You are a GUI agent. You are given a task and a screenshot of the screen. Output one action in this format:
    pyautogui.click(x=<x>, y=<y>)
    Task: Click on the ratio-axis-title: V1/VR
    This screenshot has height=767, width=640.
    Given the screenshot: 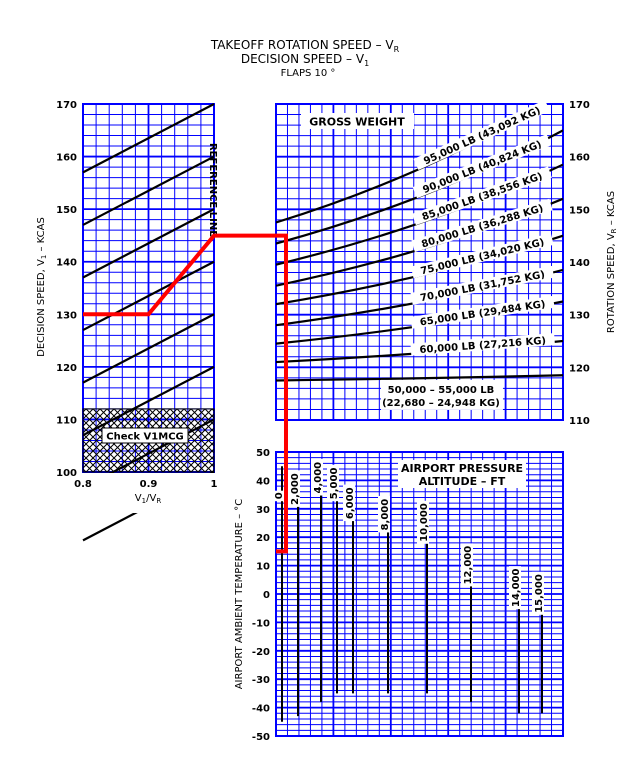 What is the action you would take?
    pyautogui.click(x=148, y=499)
    